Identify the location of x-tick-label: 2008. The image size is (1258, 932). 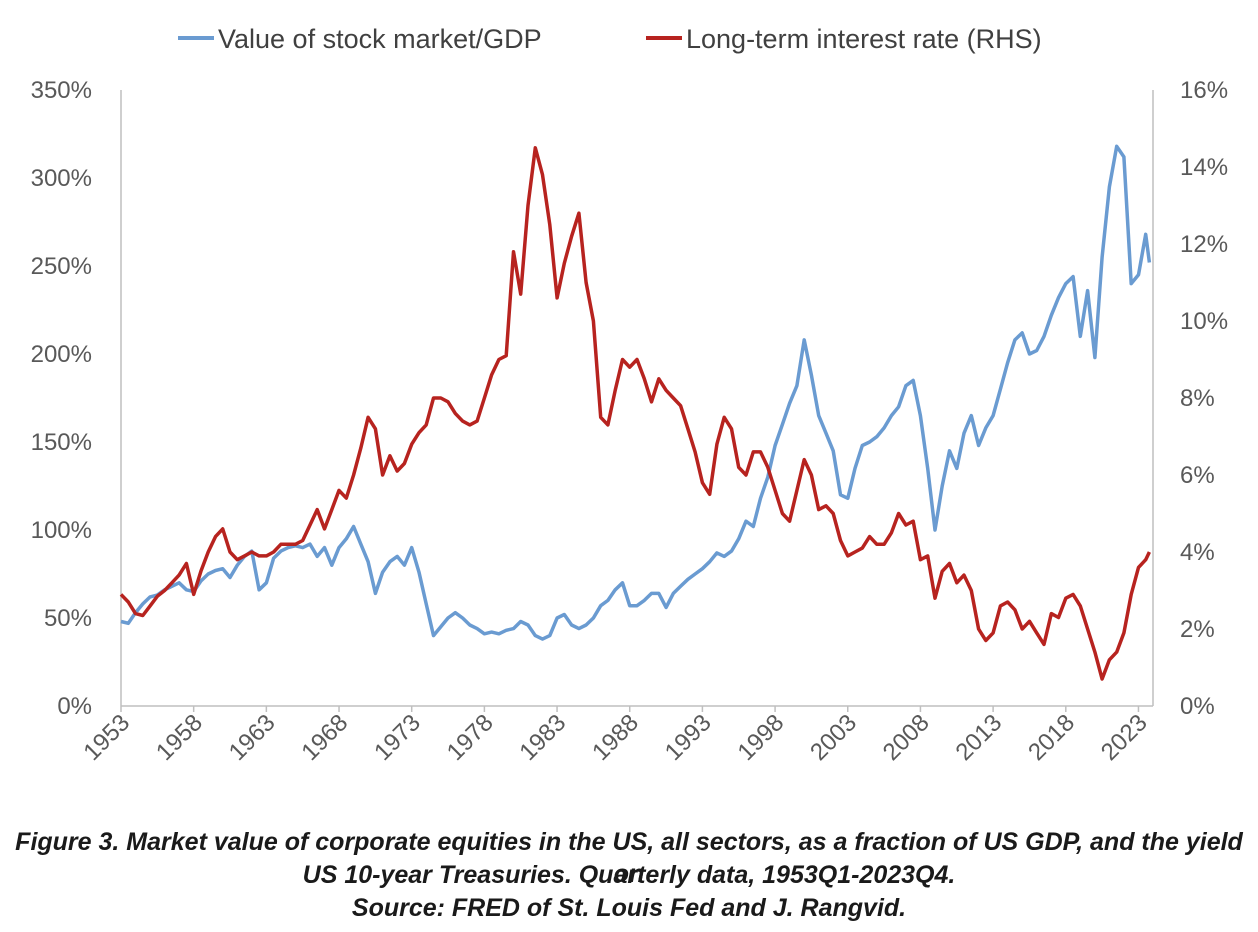
(906, 737).